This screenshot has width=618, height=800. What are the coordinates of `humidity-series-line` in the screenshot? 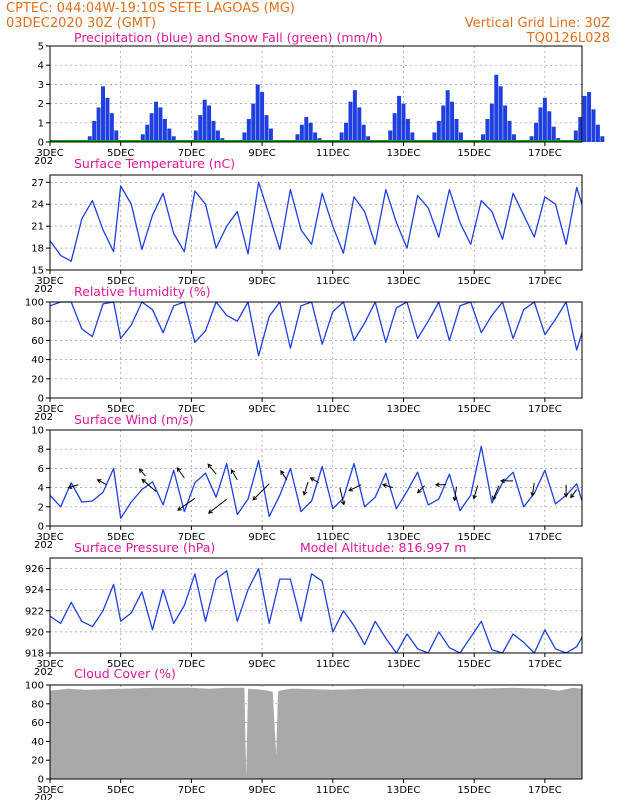 It's located at (316, 329).